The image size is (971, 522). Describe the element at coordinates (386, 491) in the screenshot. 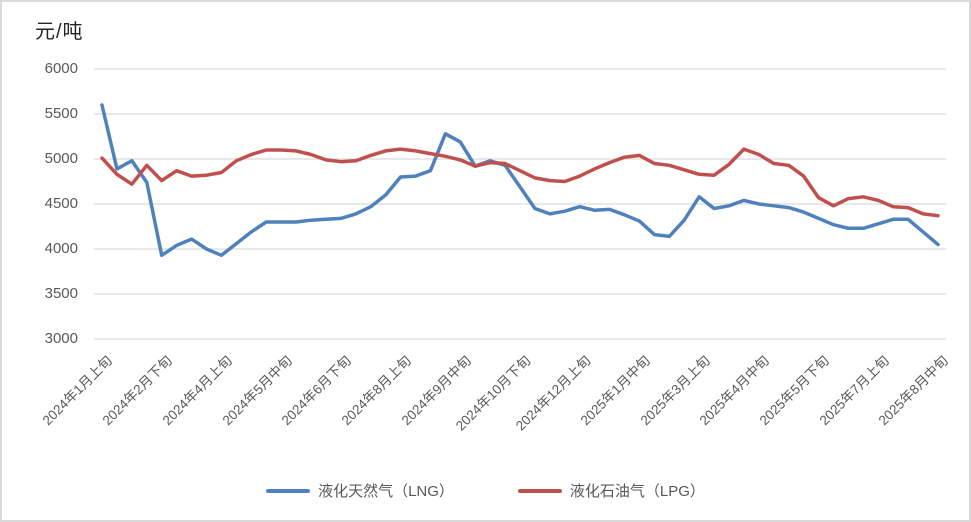

I see `legend-label-lng: 液化天然气（LNG）` at that location.